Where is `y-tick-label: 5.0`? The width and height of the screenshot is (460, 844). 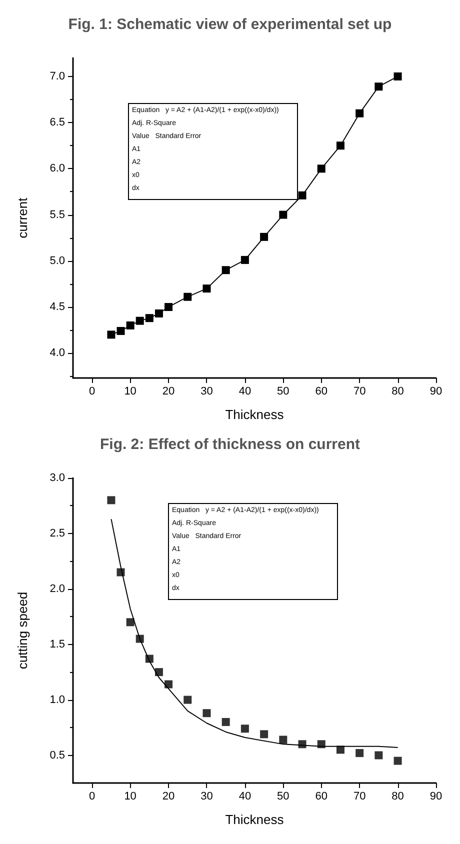
y-tick-label: 5.0 is located at coordinates (57, 260).